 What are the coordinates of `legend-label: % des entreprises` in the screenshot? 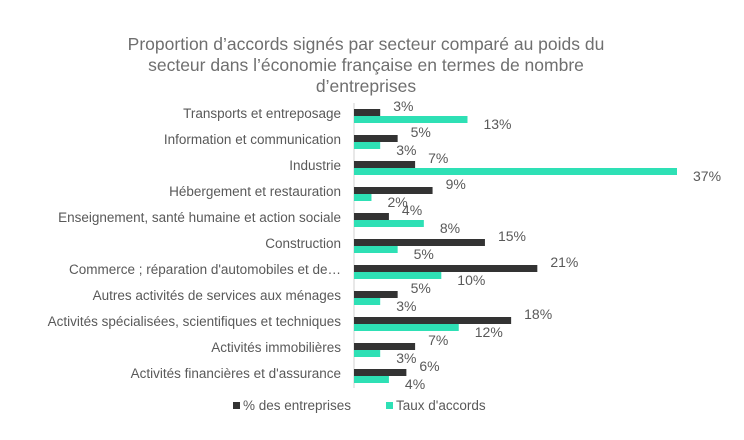 It's located at (297, 405).